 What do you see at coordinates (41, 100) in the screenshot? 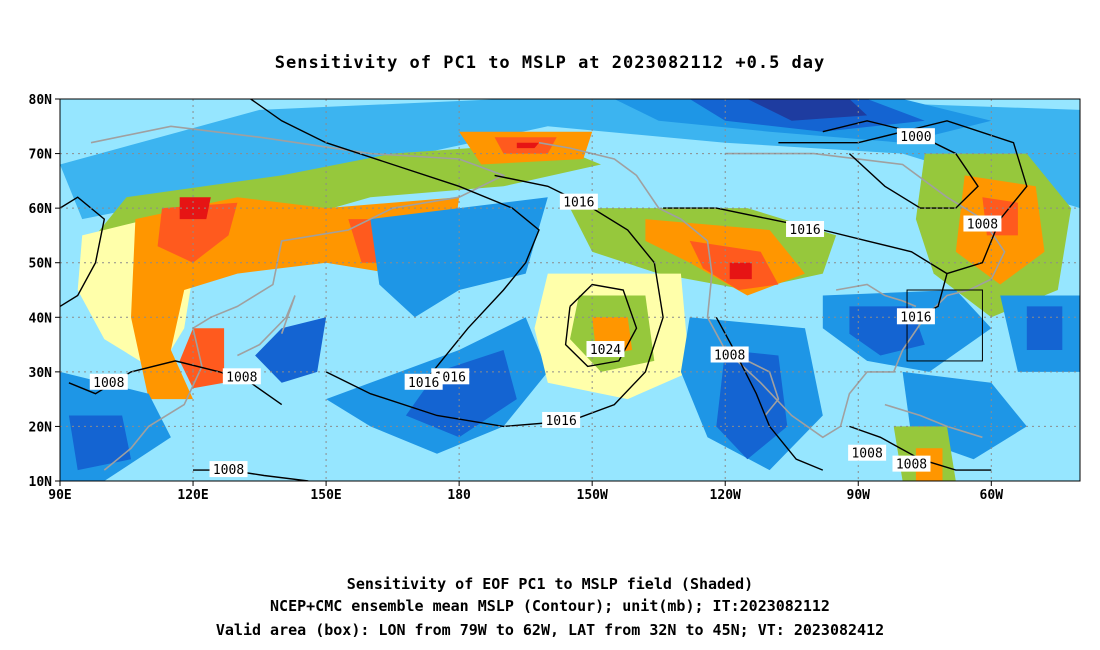
I see `lat-tick-label: 80N` at bounding box center [41, 100].